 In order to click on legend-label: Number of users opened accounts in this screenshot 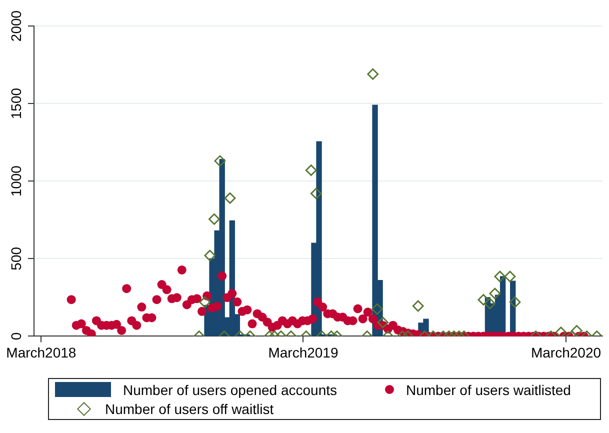, I will do `click(230, 390)`.